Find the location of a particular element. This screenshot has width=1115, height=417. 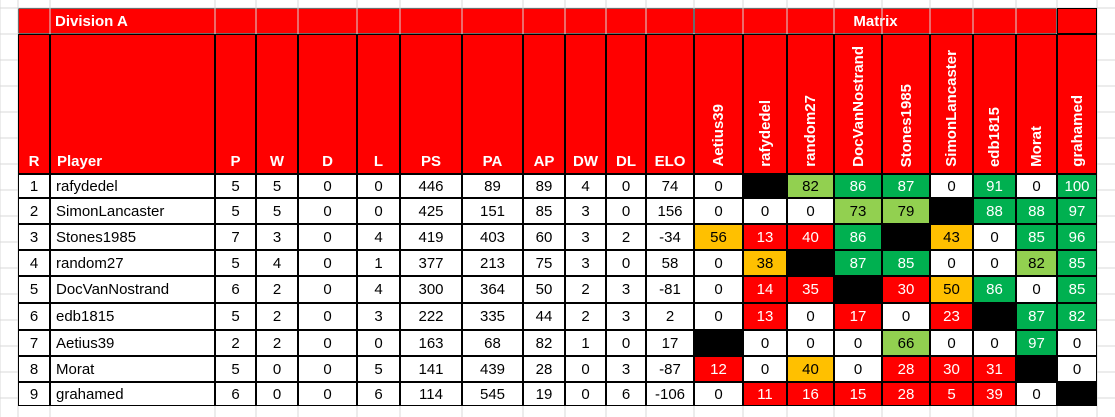

stat-cell-l: 5 is located at coordinates (378, 369).